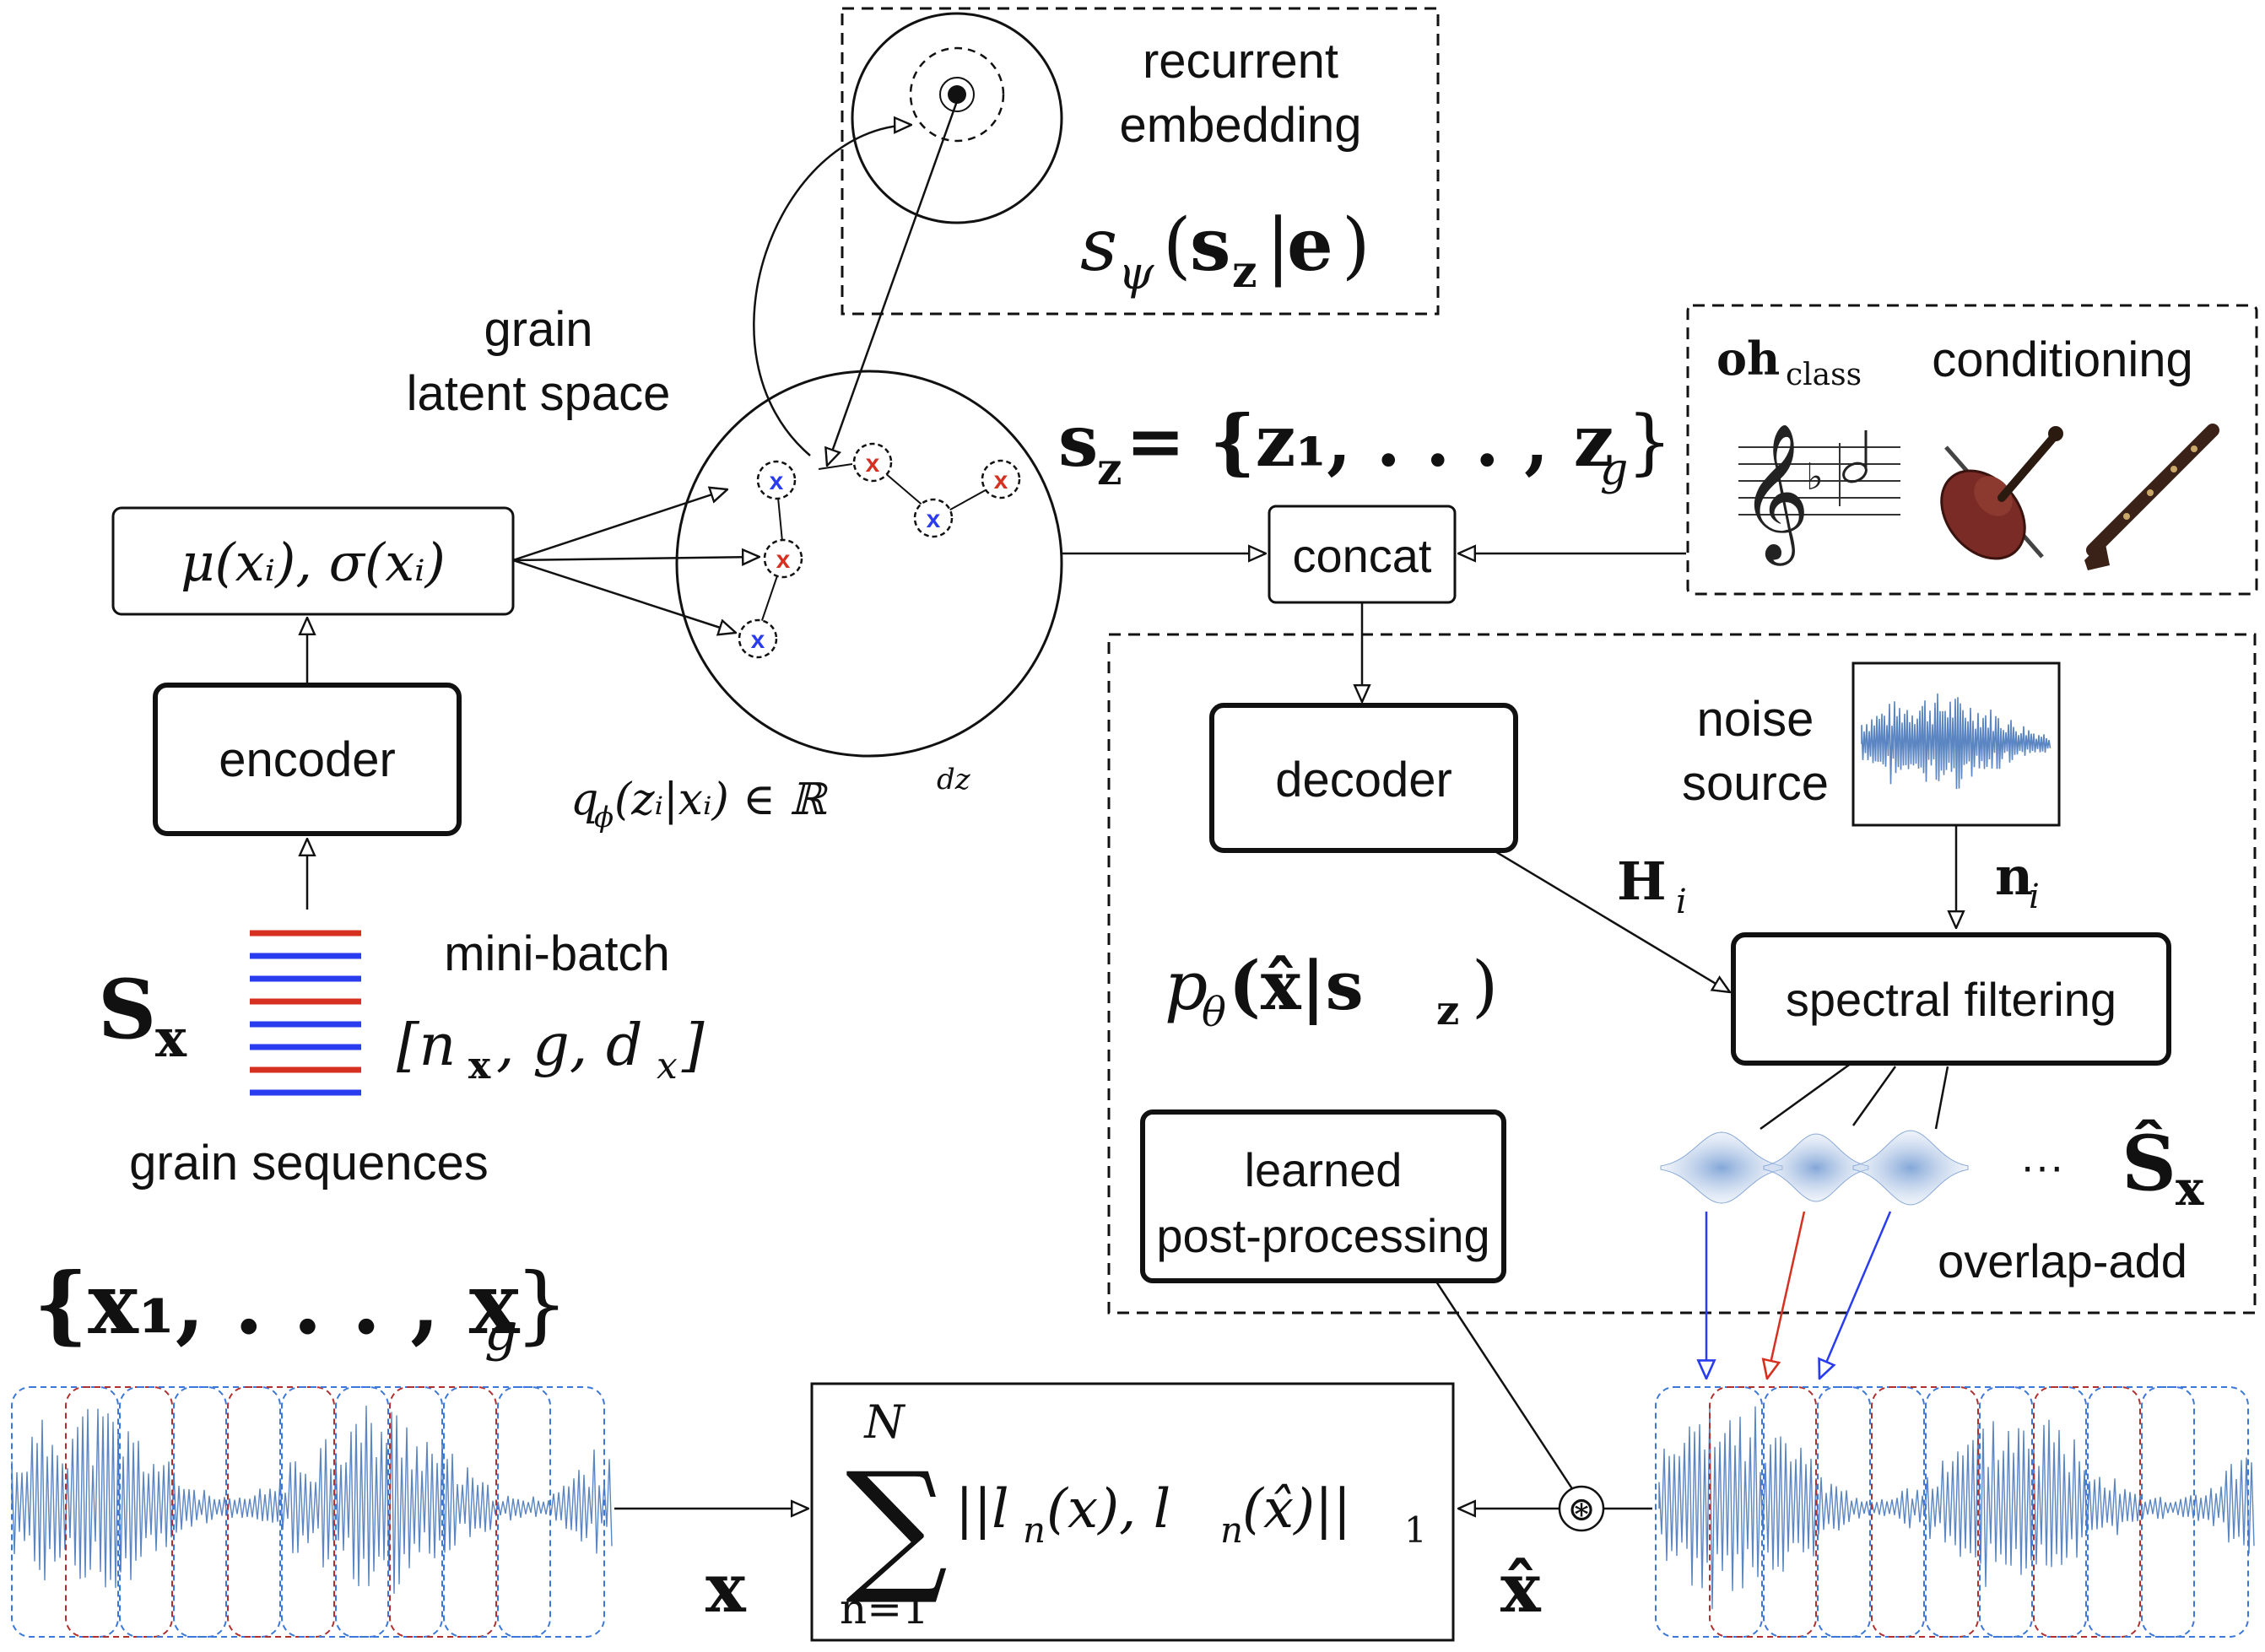  I want to click on recurrent-label: recurrent, so click(1240, 61).